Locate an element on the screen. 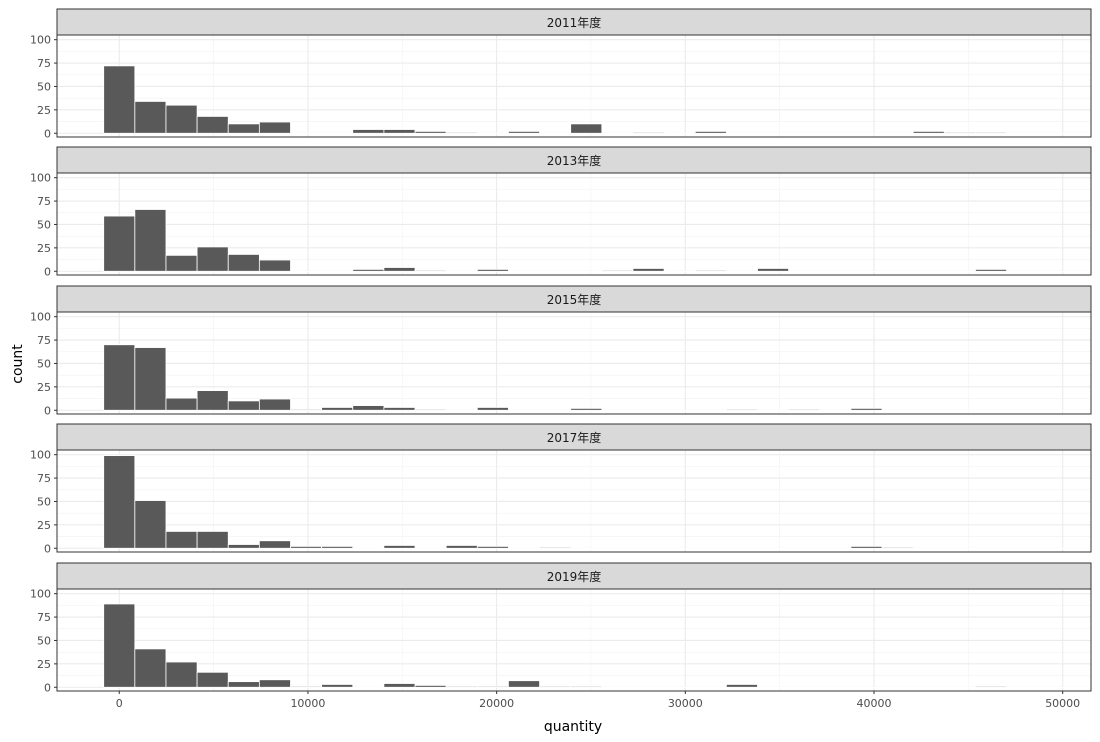 The image size is (1100, 742). facet-strip-label: 2011年度 is located at coordinates (574, 22).